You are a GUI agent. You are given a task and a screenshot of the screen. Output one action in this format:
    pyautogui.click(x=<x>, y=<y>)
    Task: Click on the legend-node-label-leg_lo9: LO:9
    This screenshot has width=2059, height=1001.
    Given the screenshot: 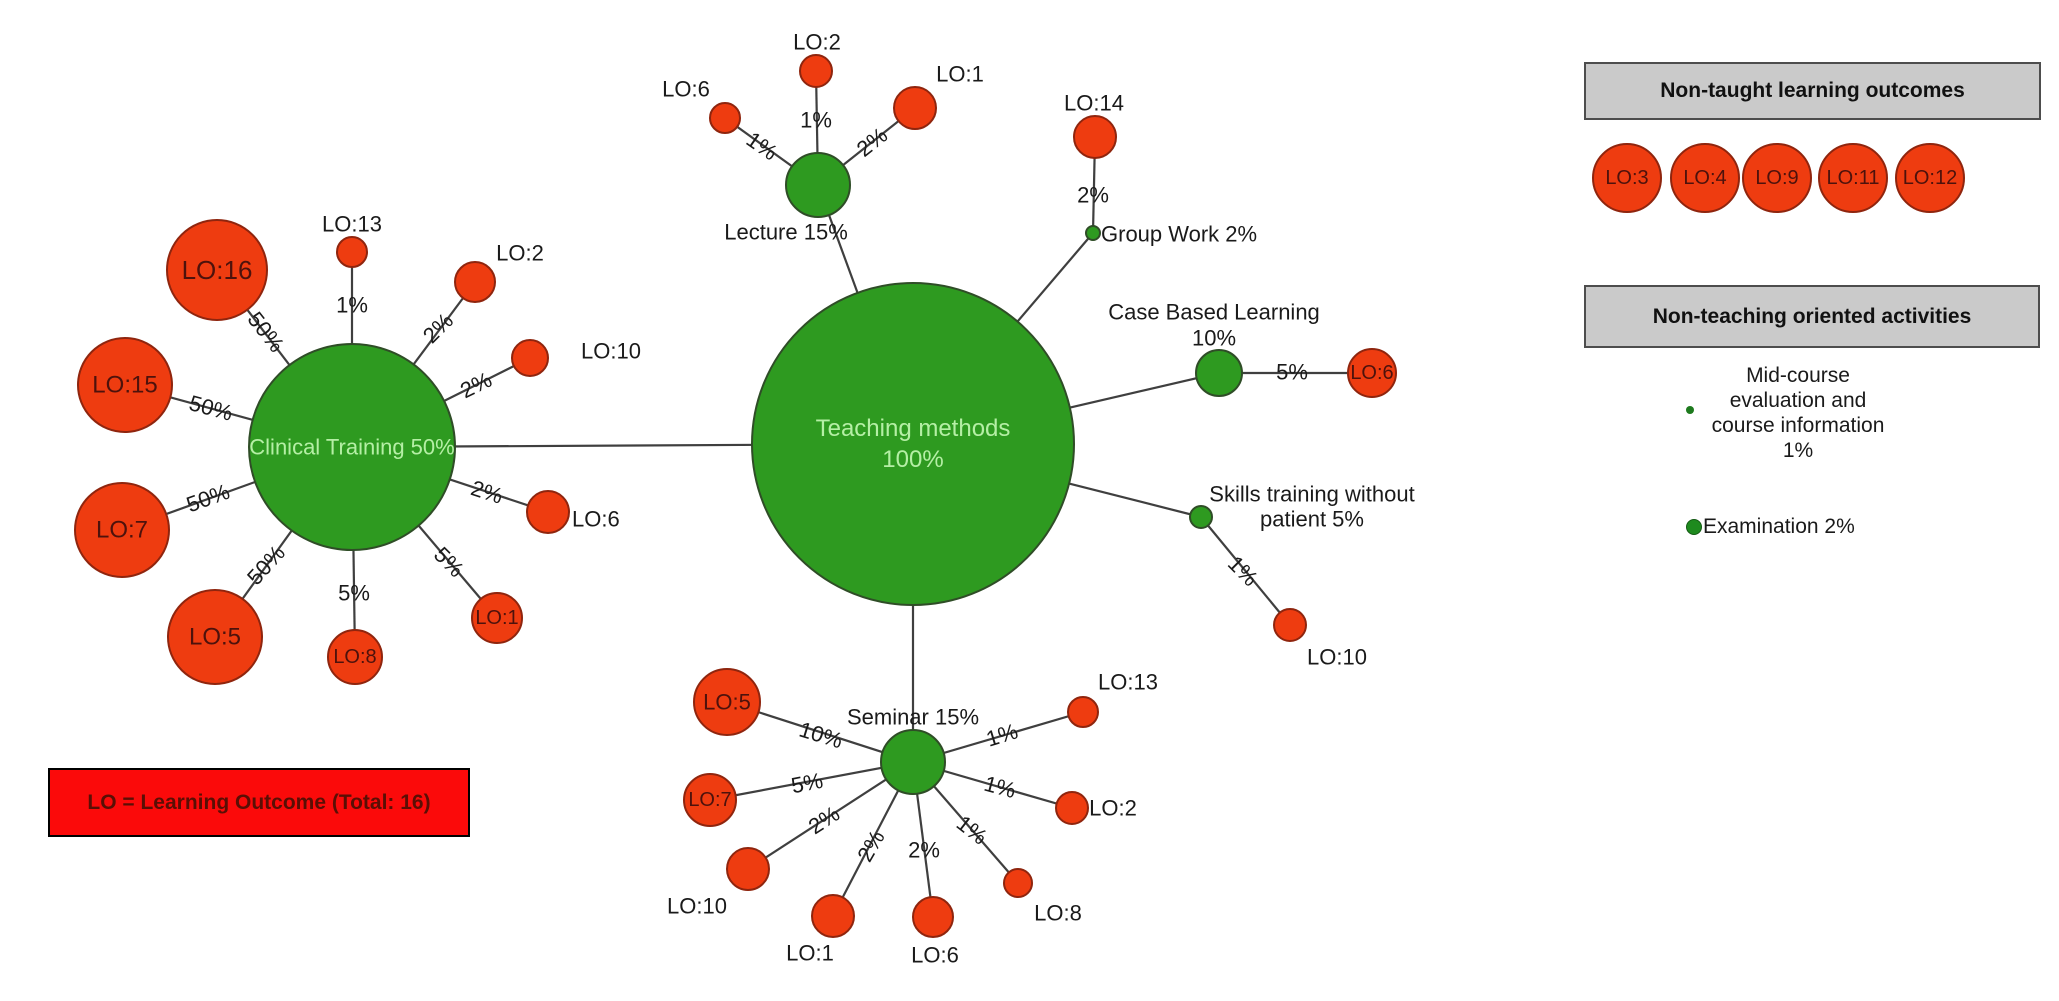 What is the action you would take?
    pyautogui.click(x=1776, y=178)
    